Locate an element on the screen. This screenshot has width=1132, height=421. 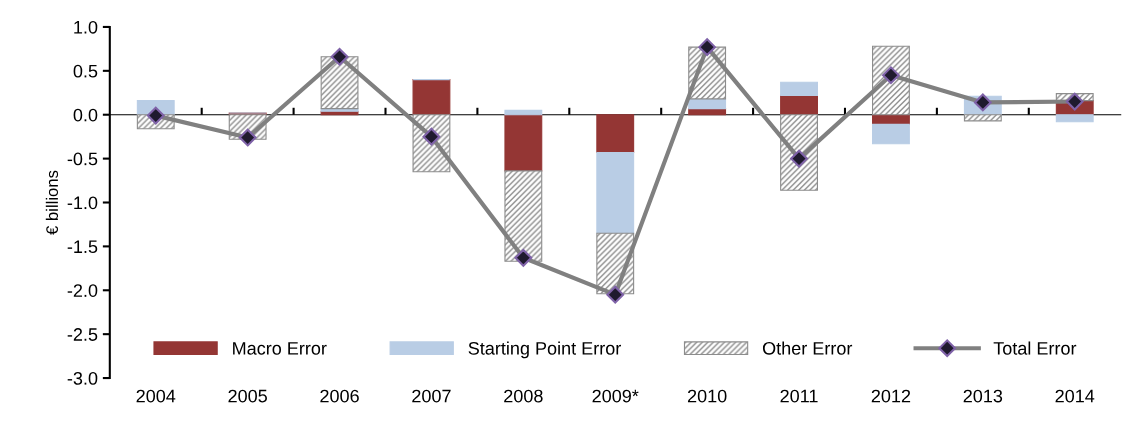
y-tick-label: 0.0 is located at coordinates (85, 115).